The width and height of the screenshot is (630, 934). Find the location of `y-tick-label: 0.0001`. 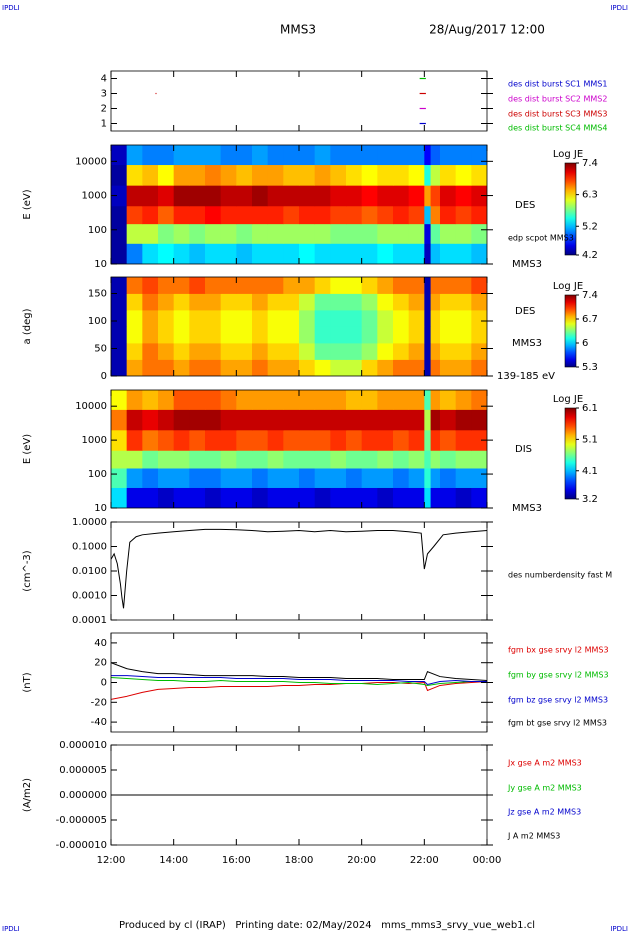

y-tick-label: 0.0001 is located at coordinates (89, 620).